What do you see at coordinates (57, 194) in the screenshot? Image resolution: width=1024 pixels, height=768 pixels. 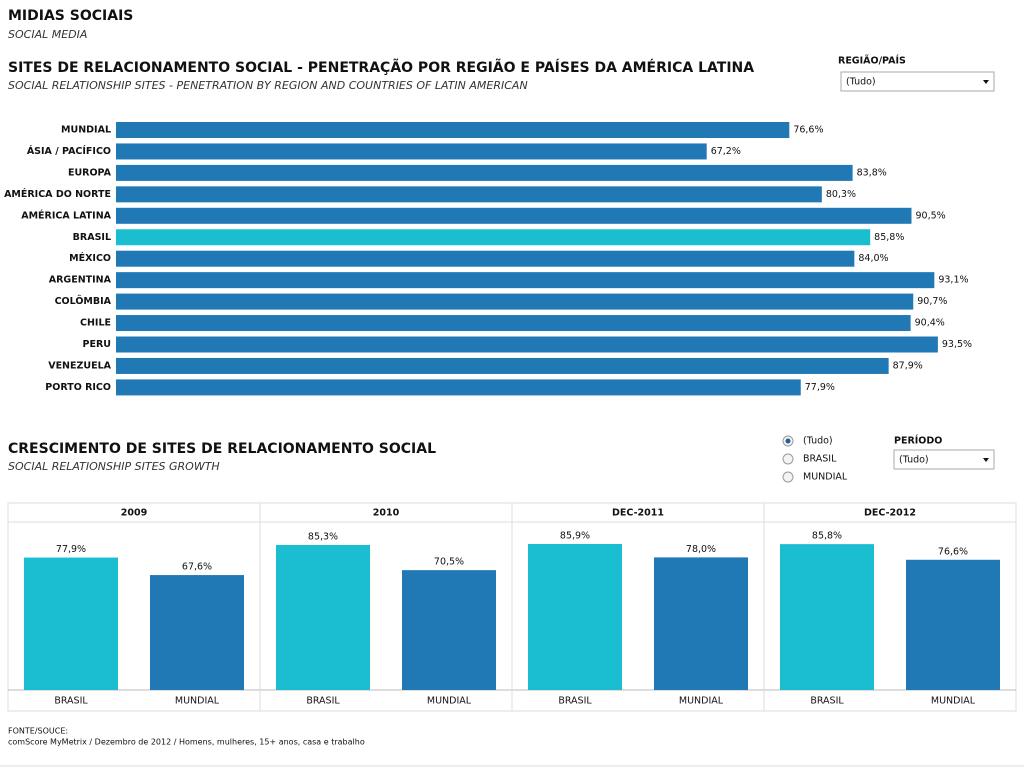 I see `category-label: AMÉRICA DO NORTE` at bounding box center [57, 194].